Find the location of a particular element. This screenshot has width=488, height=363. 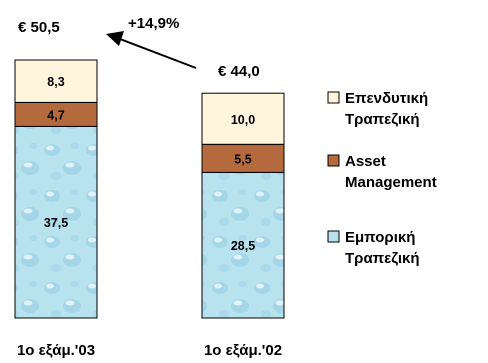

legend-label-investment-line1: Επενδυτική is located at coordinates (386, 98).